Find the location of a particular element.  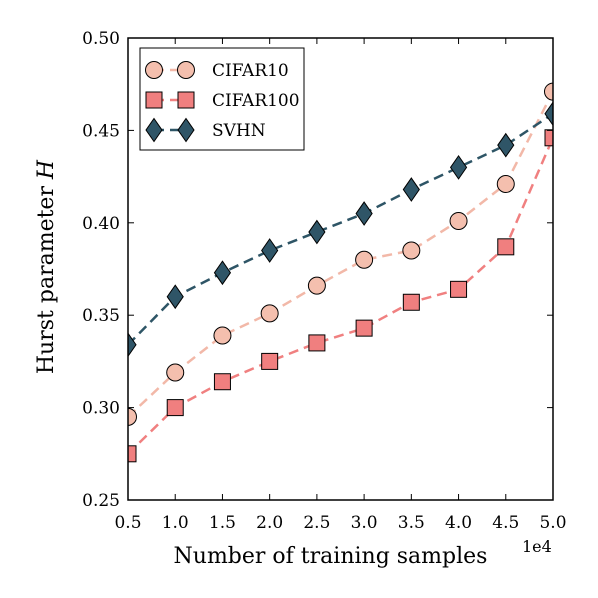

x-tick-label: 1.0 is located at coordinates (175, 523).